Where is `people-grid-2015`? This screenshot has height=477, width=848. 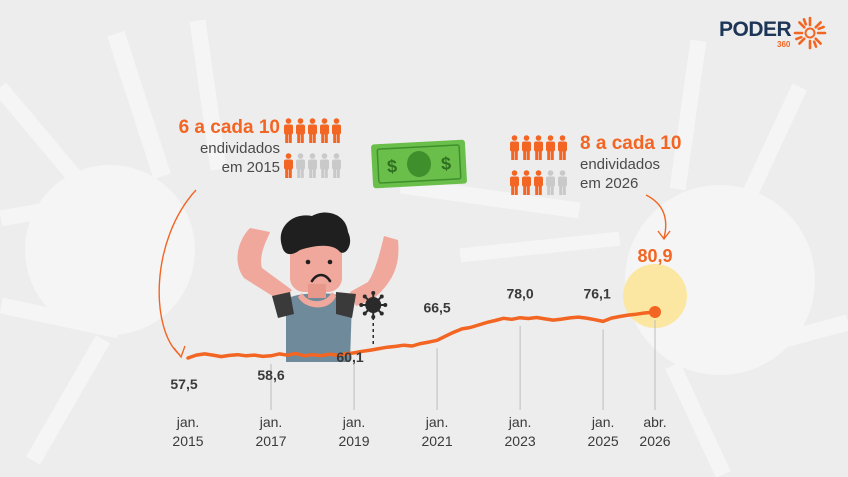
people-grid-2015 is located at coordinates (312, 151).